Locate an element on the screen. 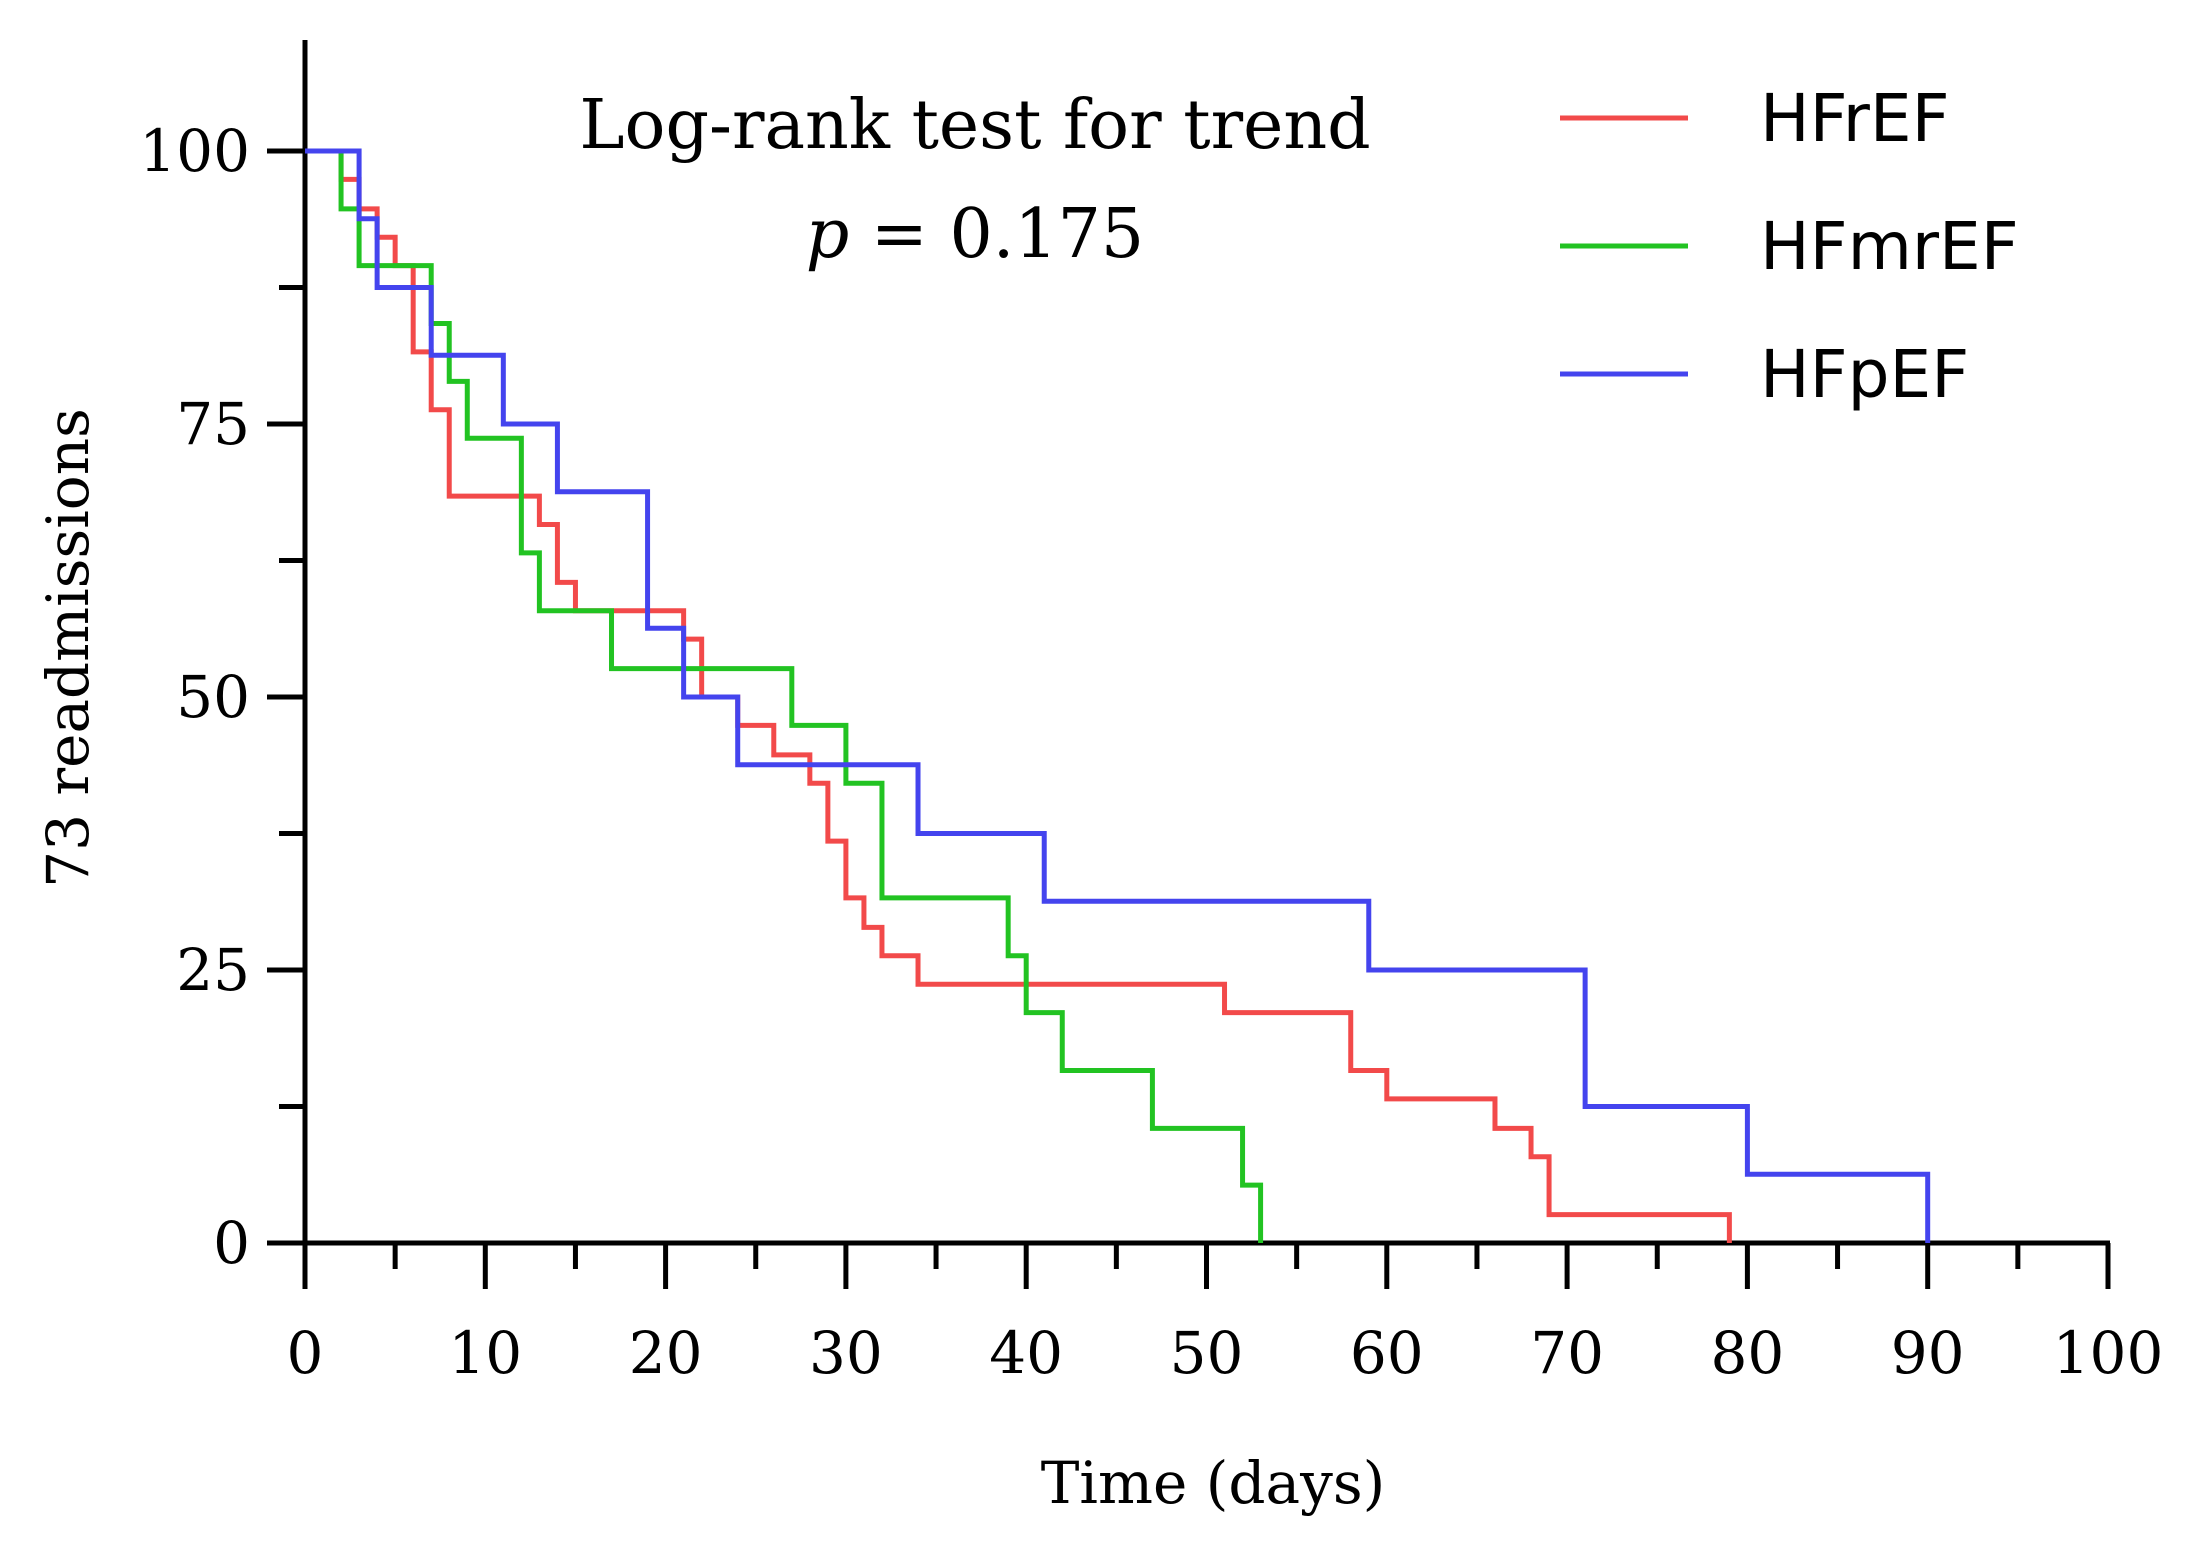  x-tick-label: 100 is located at coordinates (2108, 1353).